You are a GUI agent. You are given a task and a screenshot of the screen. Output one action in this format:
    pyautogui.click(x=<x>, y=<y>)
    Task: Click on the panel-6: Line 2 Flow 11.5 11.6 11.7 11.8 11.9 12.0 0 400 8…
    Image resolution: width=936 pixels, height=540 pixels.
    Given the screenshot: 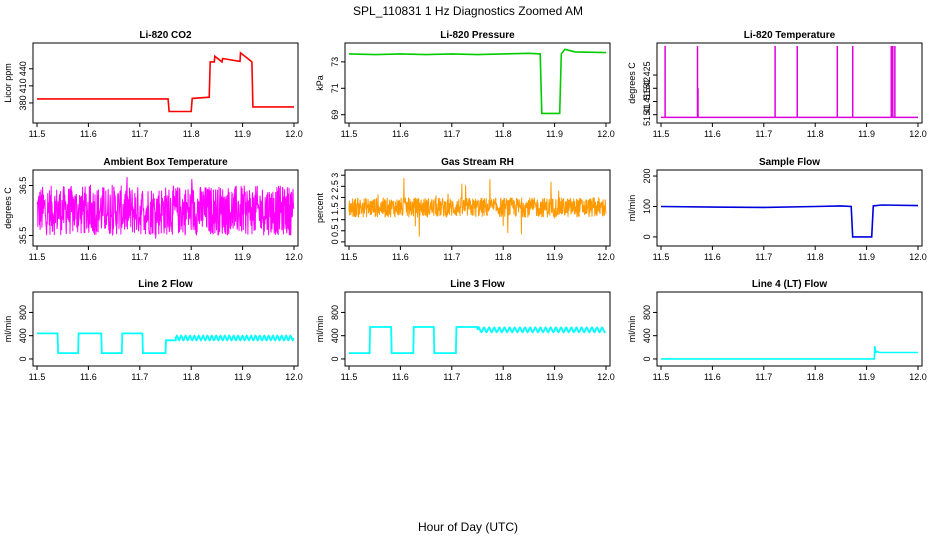 What is the action you would take?
    pyautogui.click(x=153, y=330)
    